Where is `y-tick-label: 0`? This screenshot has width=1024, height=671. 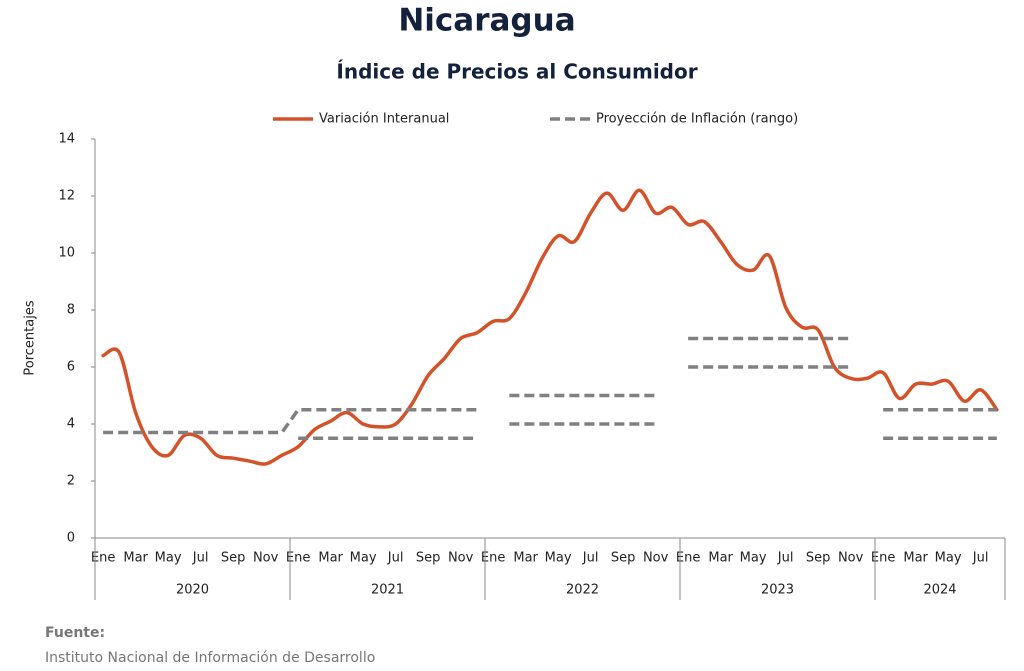 y-tick-label: 0 is located at coordinates (71, 538).